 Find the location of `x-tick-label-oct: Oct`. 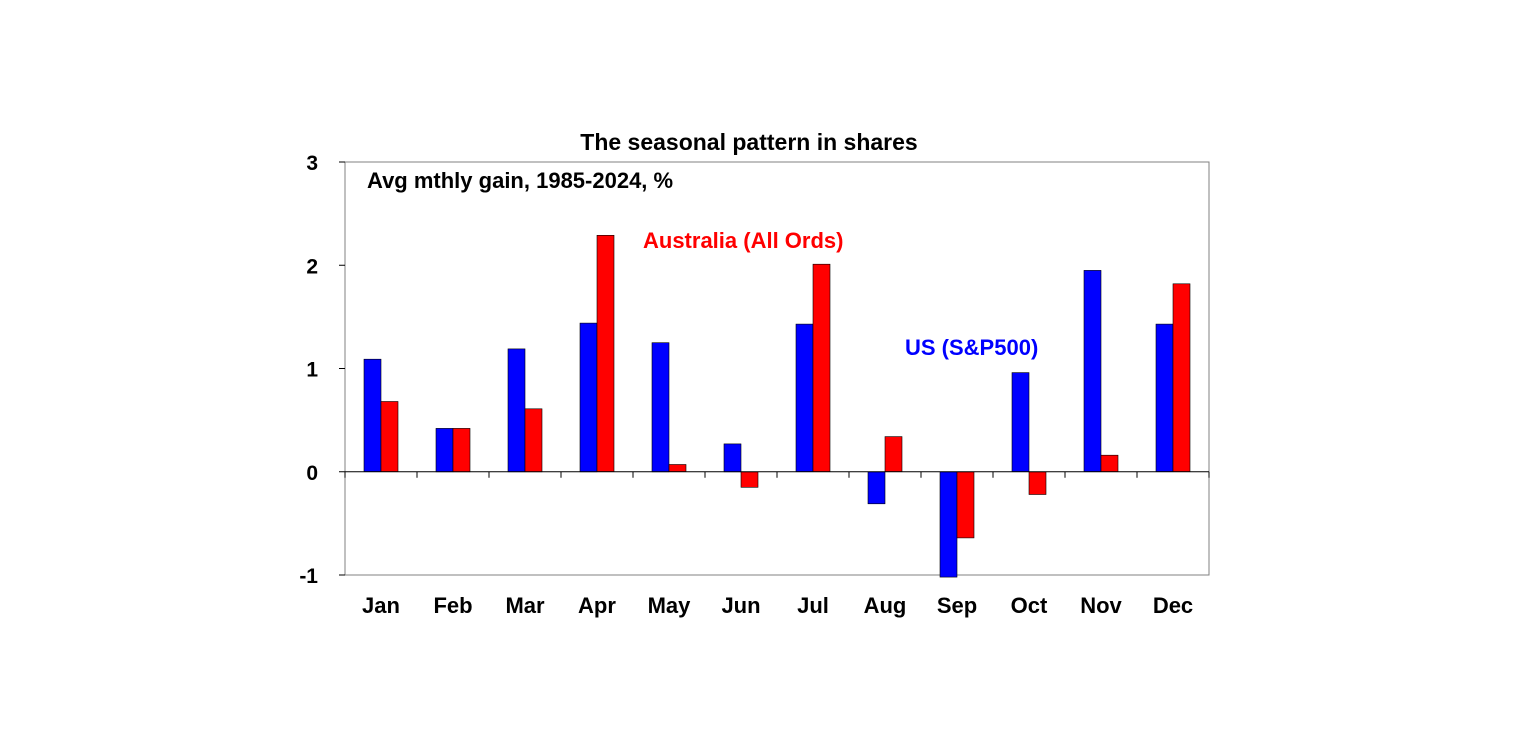

x-tick-label-oct: Oct is located at coordinates (1029, 605).